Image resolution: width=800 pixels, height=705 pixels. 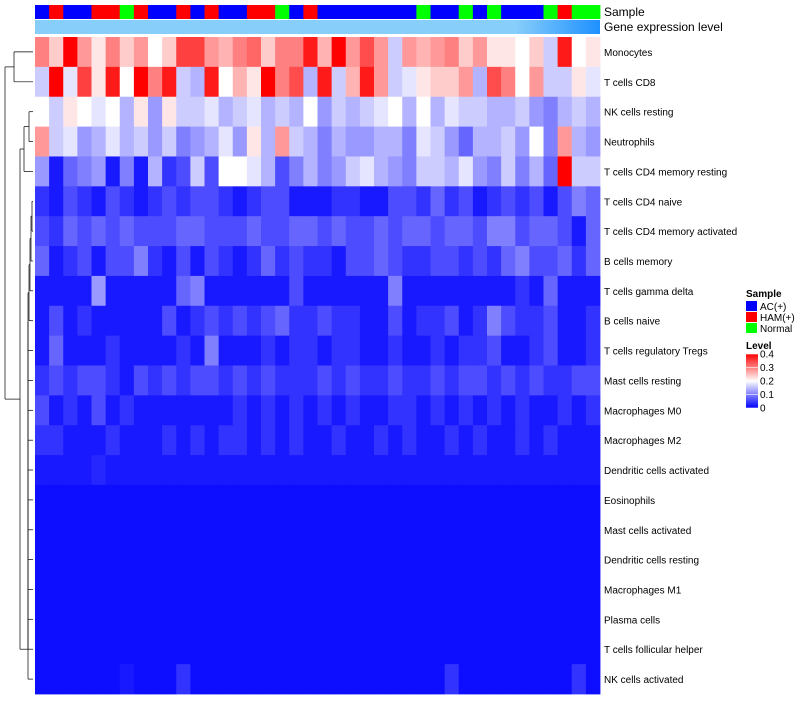 What do you see at coordinates (536, 12) in the screenshot?
I see `sample-annotation-cell` at bounding box center [536, 12].